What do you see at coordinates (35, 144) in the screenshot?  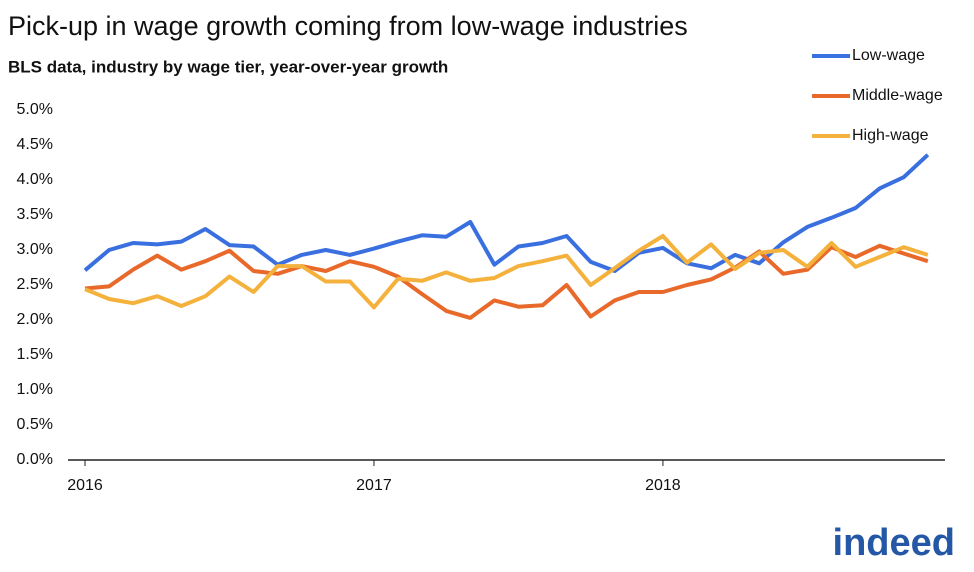 I see `y-tick-label: 4.5%` at bounding box center [35, 144].